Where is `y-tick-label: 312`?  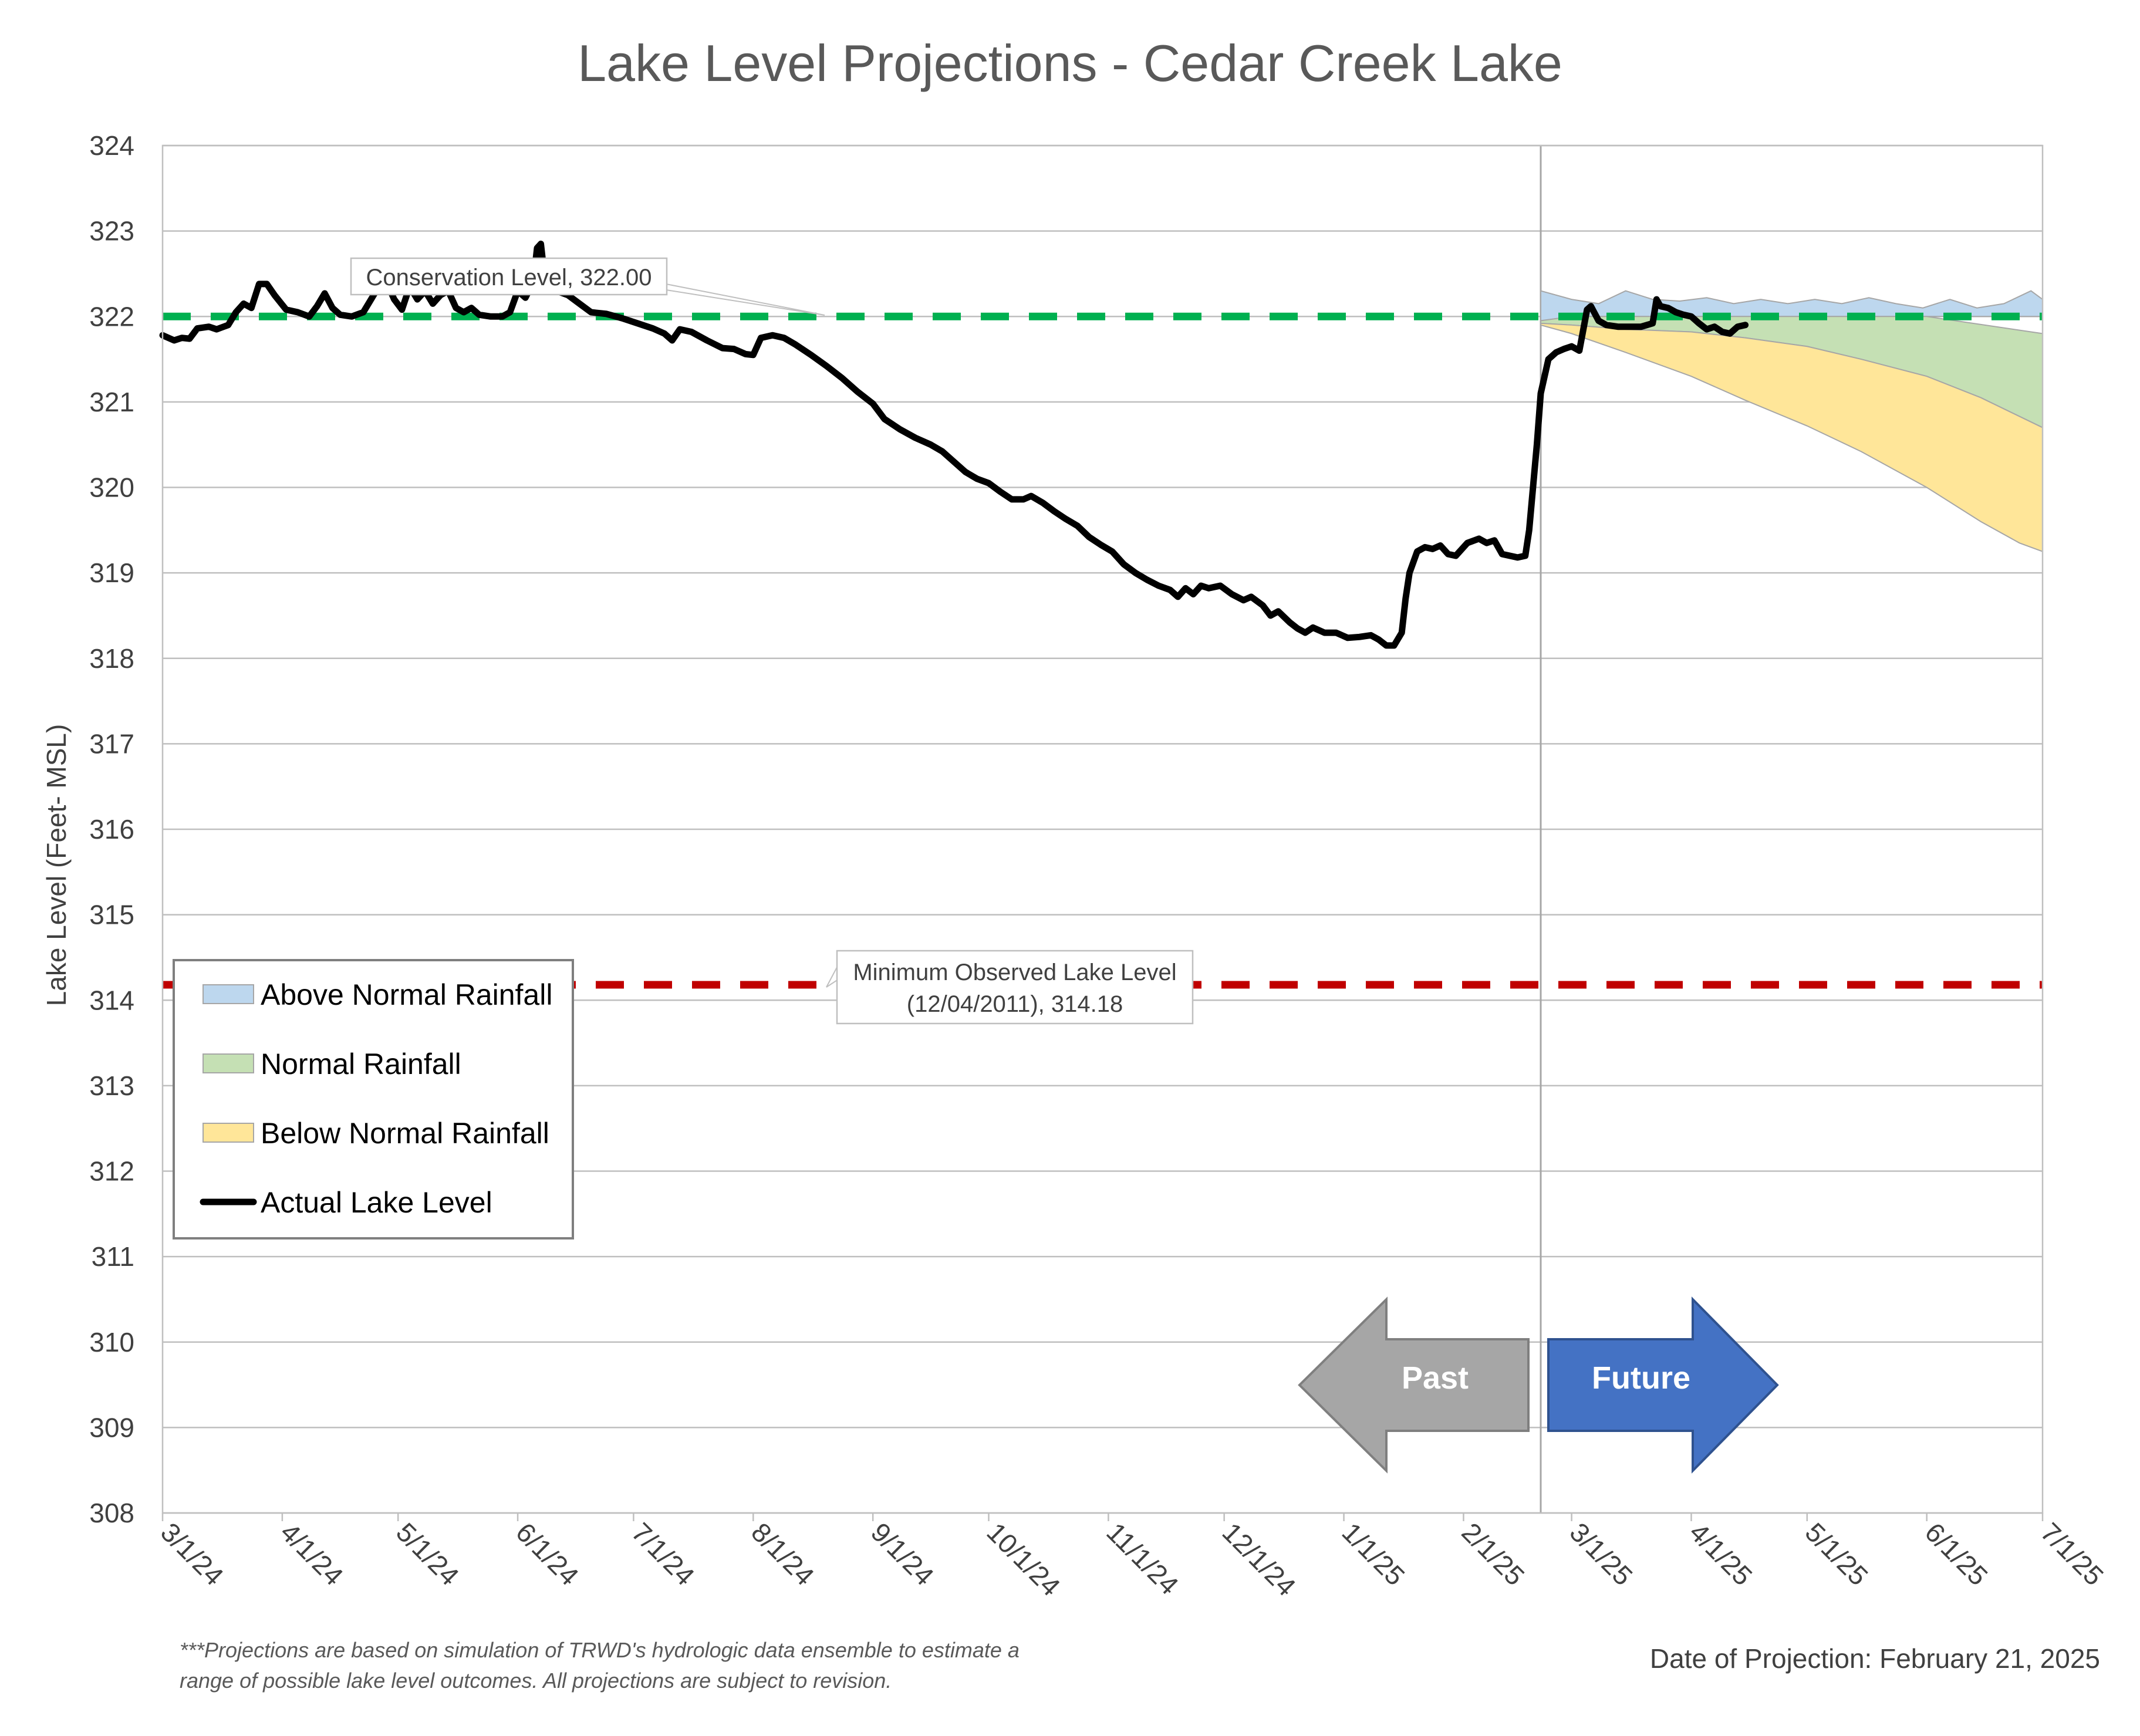 y-tick-label: 312 is located at coordinates (111, 1172).